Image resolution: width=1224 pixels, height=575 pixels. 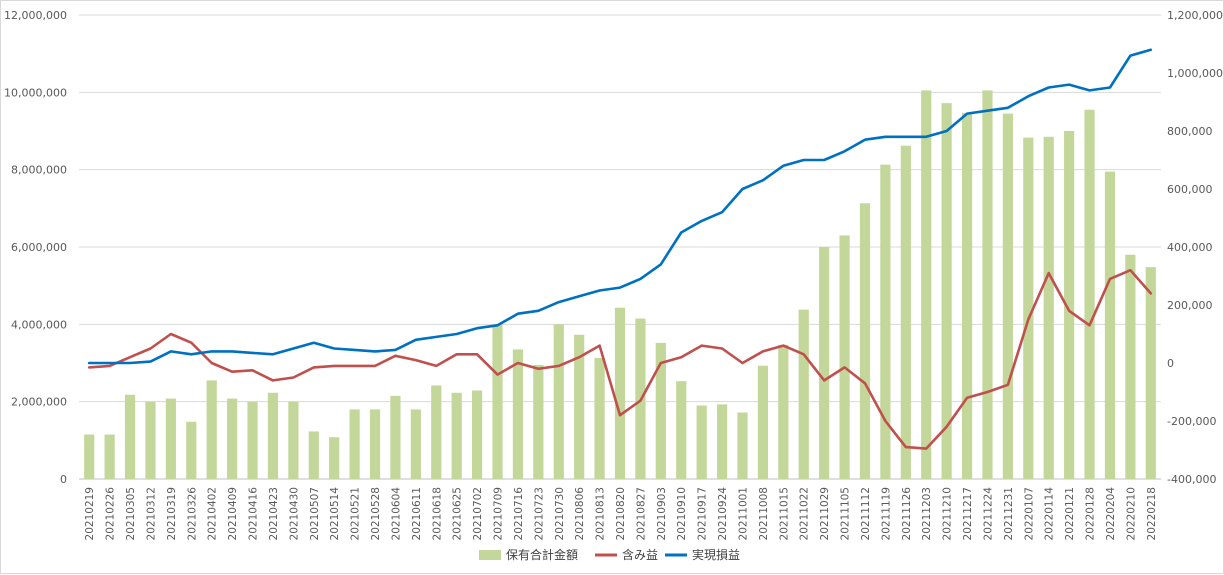 I want to click on x-tick-label: 20210312, so click(x=151, y=513).